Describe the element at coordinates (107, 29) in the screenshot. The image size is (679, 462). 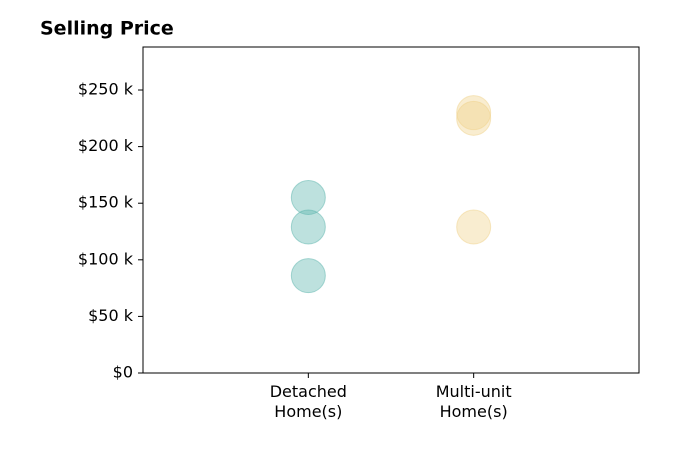
I see `chart-title: Selling Price` at that location.